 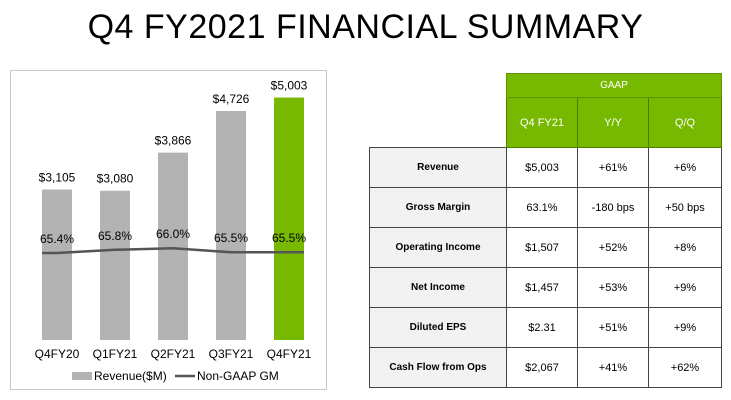 I want to click on table-cell: +8%, so click(x=685, y=247).